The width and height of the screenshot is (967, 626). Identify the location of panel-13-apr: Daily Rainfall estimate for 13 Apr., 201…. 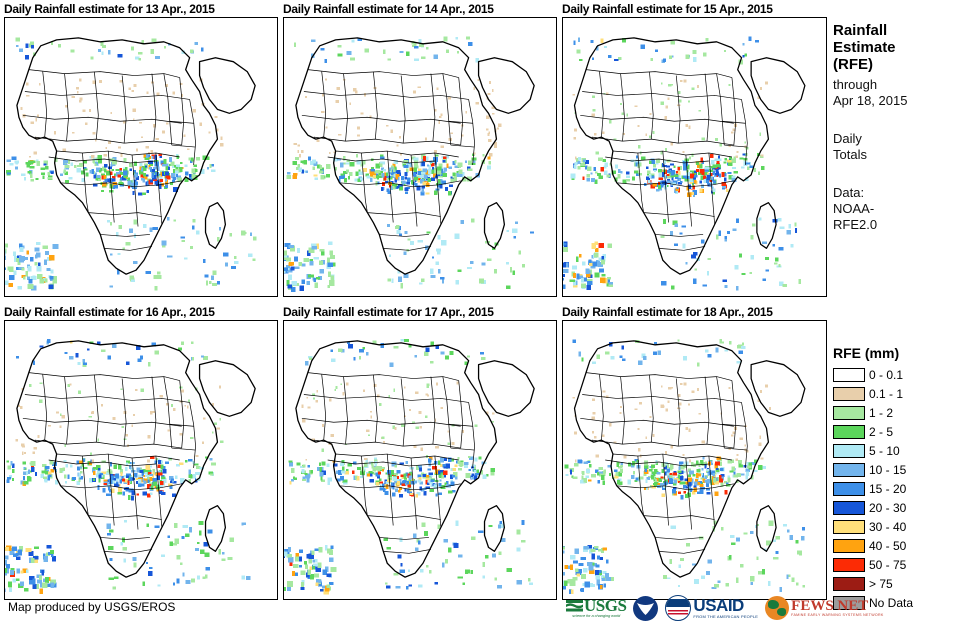
(141, 149).